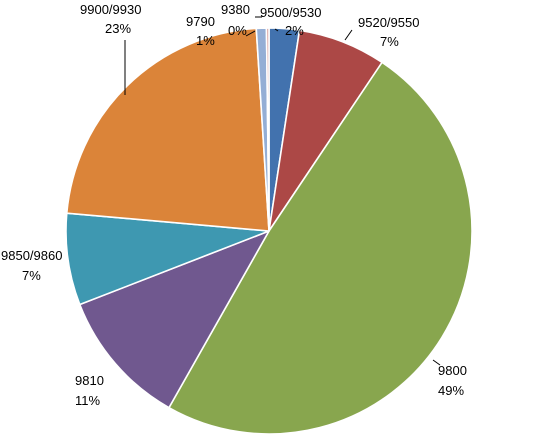  What do you see at coordinates (294, 30) in the screenshot?
I see `label-9500-9530-percent: 2%` at bounding box center [294, 30].